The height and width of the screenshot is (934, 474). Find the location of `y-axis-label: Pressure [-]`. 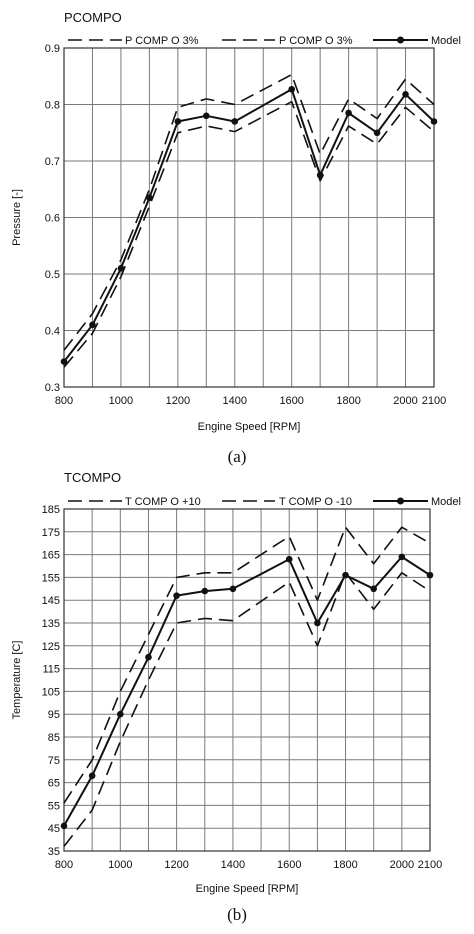

y-axis-label: Pressure [-] is located at coordinates (17, 217).